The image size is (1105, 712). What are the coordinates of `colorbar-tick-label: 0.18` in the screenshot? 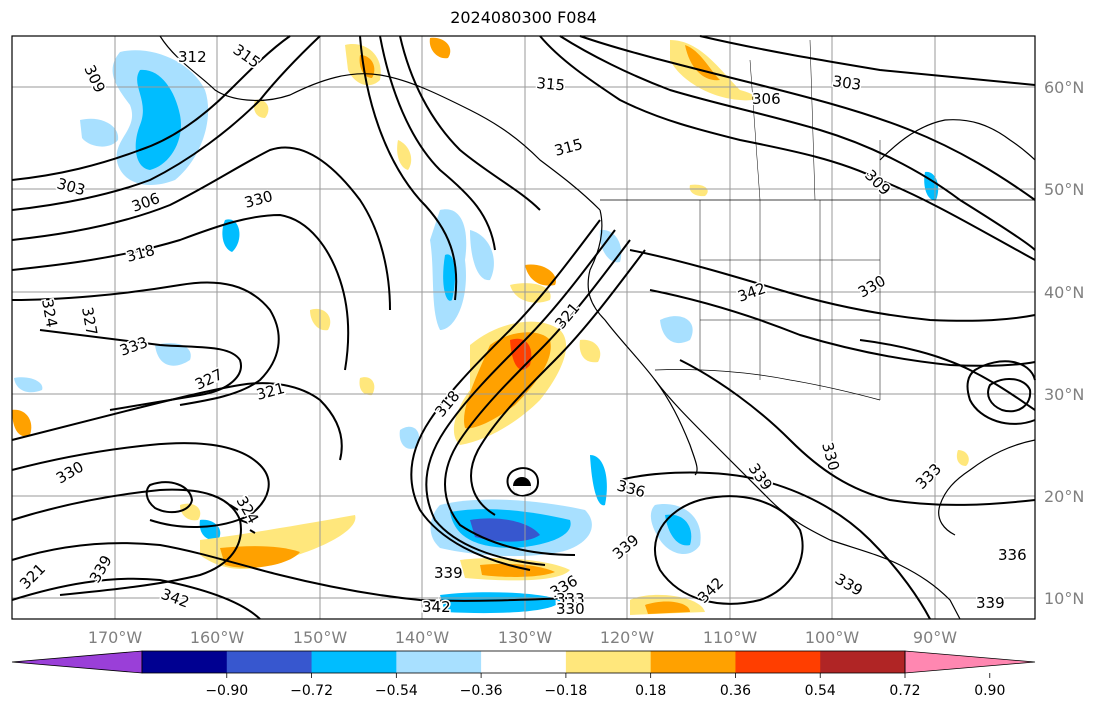 It's located at (650, 691).